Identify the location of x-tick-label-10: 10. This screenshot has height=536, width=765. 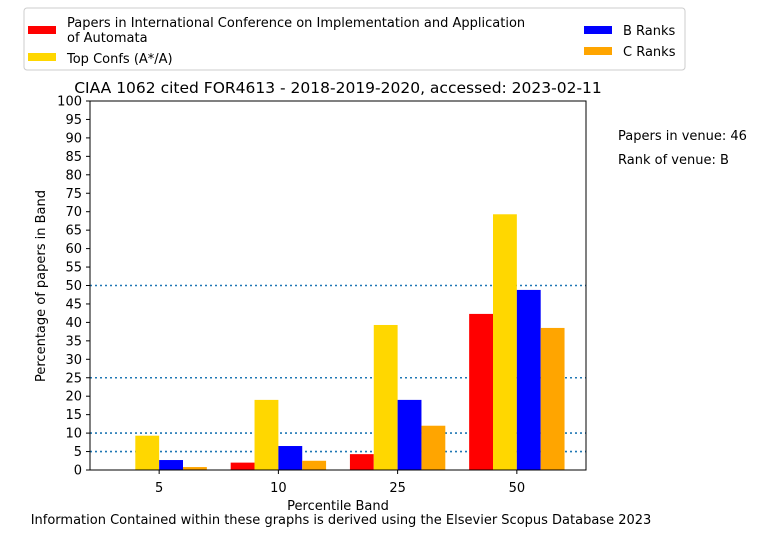
(278, 488).